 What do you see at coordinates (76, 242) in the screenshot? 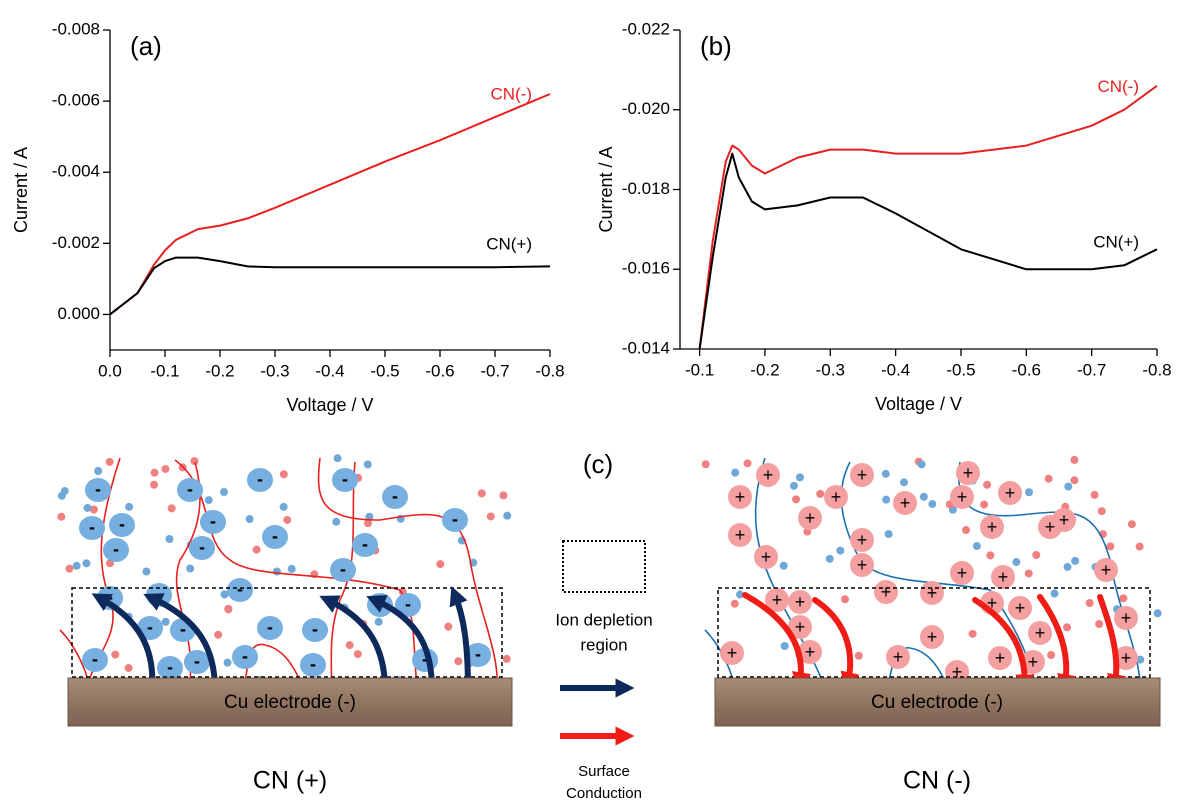
I see `y-tick-label: -0.002` at bounding box center [76, 242].